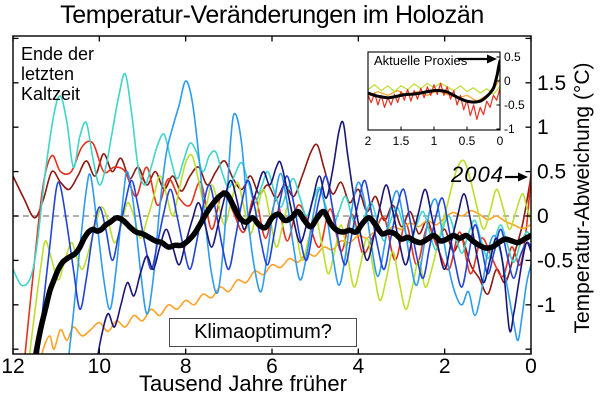 This screenshot has width=600, height=400. Describe the element at coordinates (555, 260) in the screenshot. I see `y-tick-label: -0.5` at that location.